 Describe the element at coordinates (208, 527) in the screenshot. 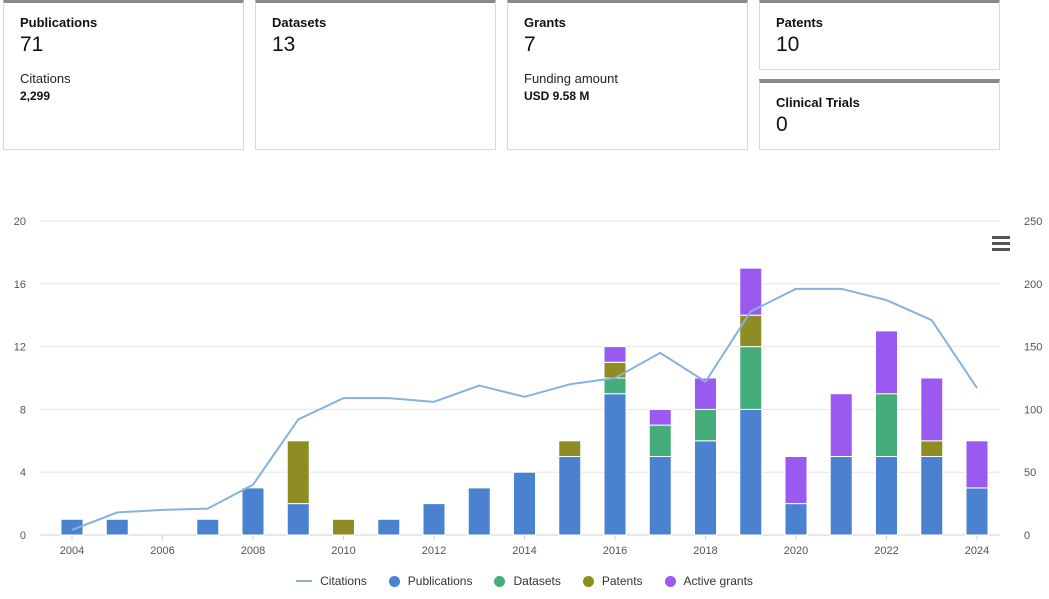

I see `bar-publications-2007` at that location.